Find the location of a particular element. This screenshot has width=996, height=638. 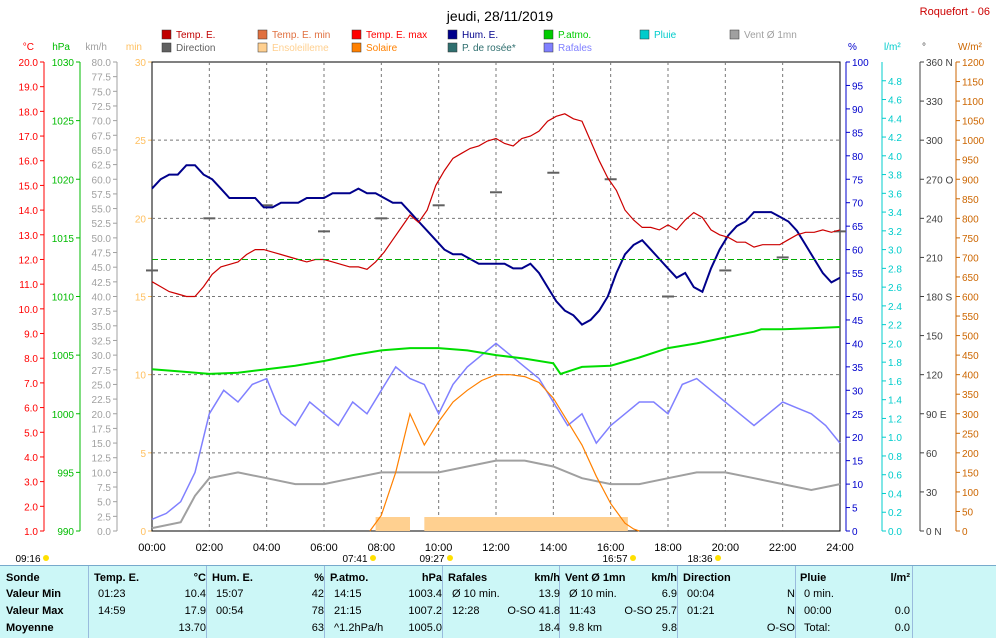

axis-tick-wind: 27.5 is located at coordinates (102, 371).